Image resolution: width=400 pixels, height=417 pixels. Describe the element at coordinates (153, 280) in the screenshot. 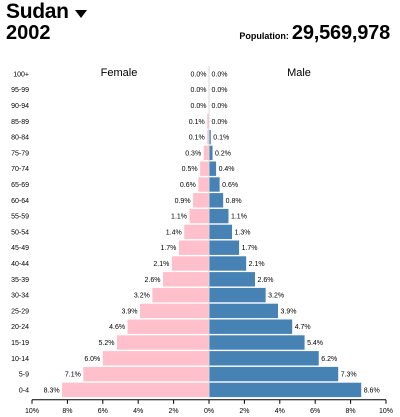

I see `female-value-label: 2.6%` at that location.